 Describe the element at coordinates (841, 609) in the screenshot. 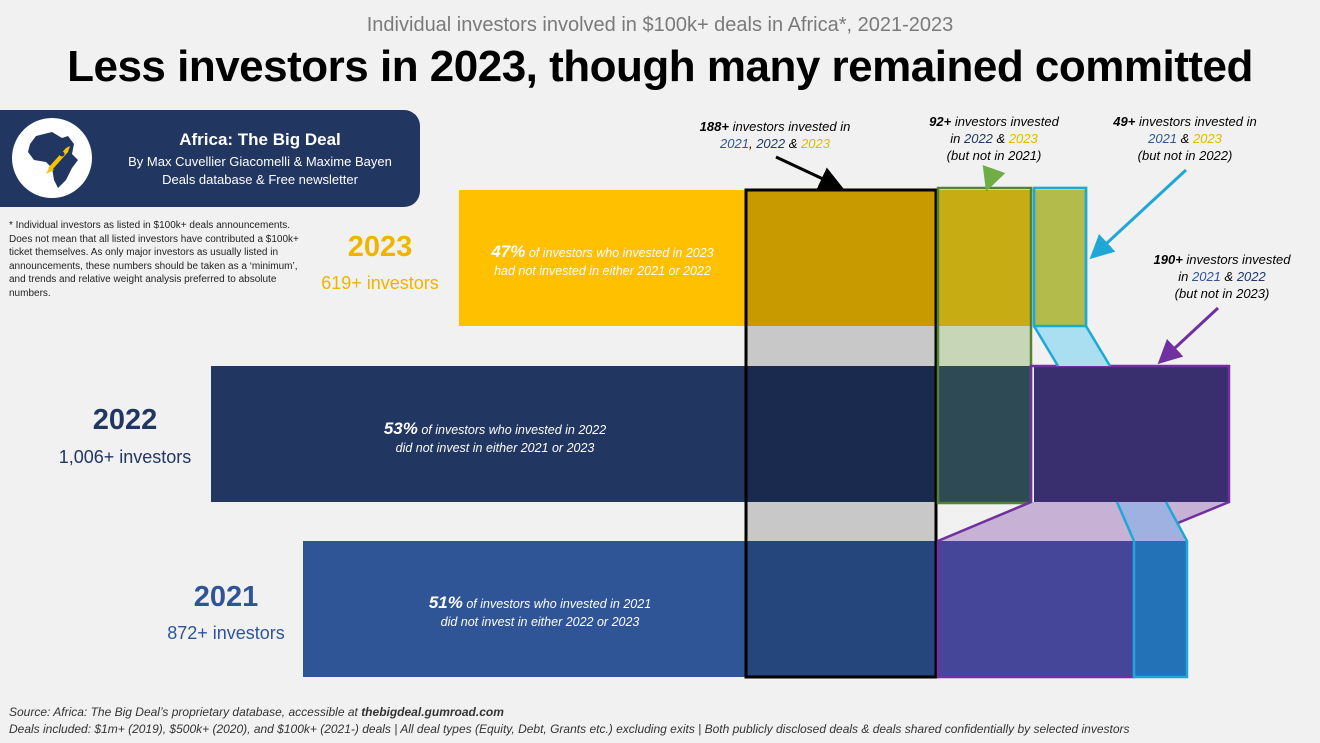

I see `all-three-2021` at that location.